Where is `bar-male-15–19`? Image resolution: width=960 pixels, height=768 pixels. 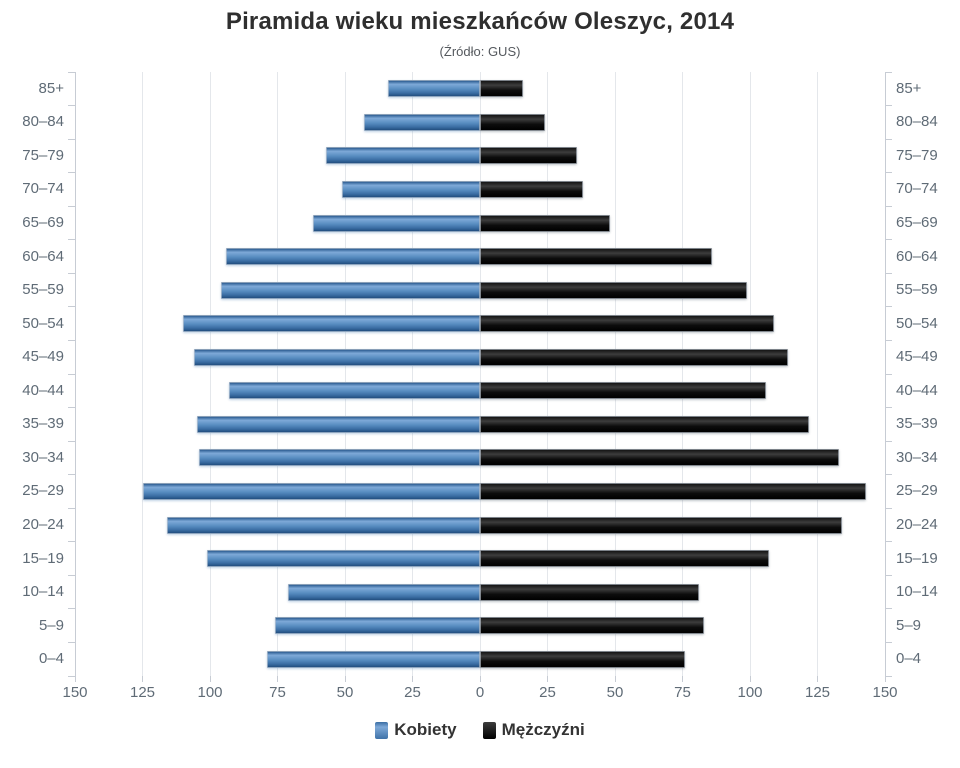
bar-male-15–19 is located at coordinates (624, 559).